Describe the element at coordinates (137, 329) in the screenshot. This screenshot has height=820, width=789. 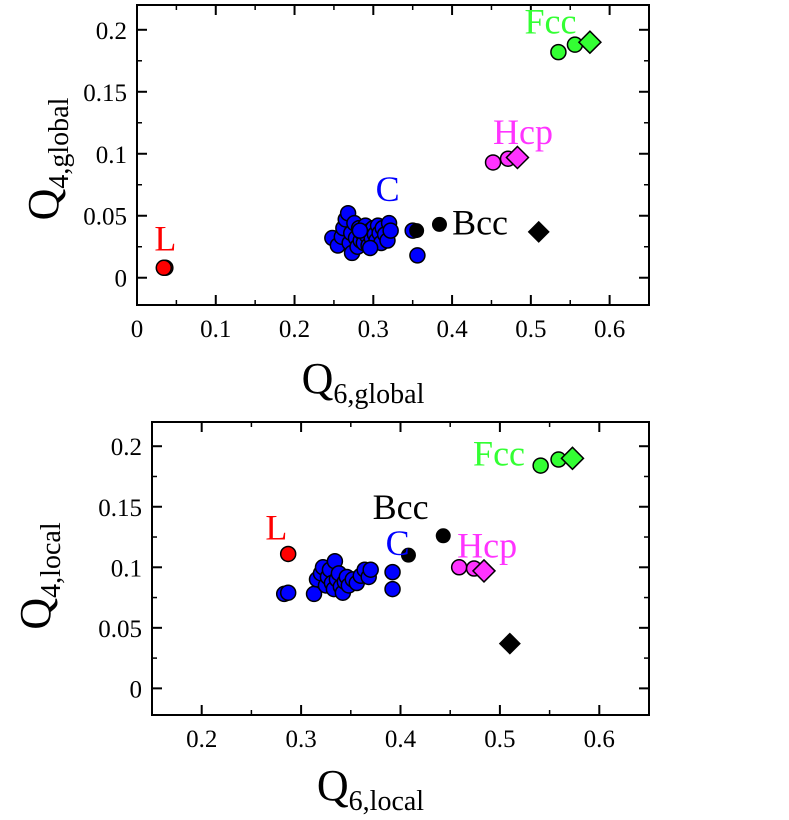
I see `x-tick-label: 0` at that location.